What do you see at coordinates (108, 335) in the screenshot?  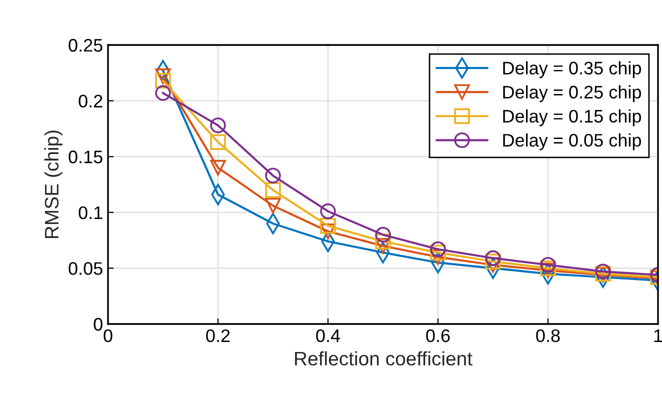 I see `x-tick-label: 0` at bounding box center [108, 335].